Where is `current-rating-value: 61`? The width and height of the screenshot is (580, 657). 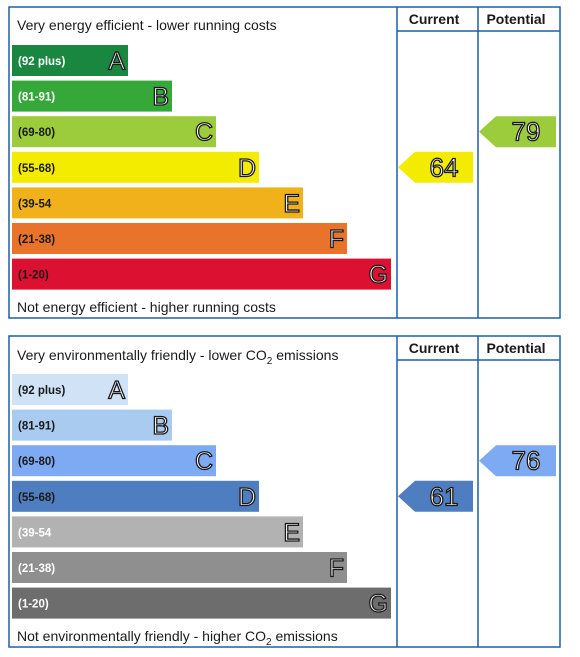 current-rating-value: 61 is located at coordinates (444, 496).